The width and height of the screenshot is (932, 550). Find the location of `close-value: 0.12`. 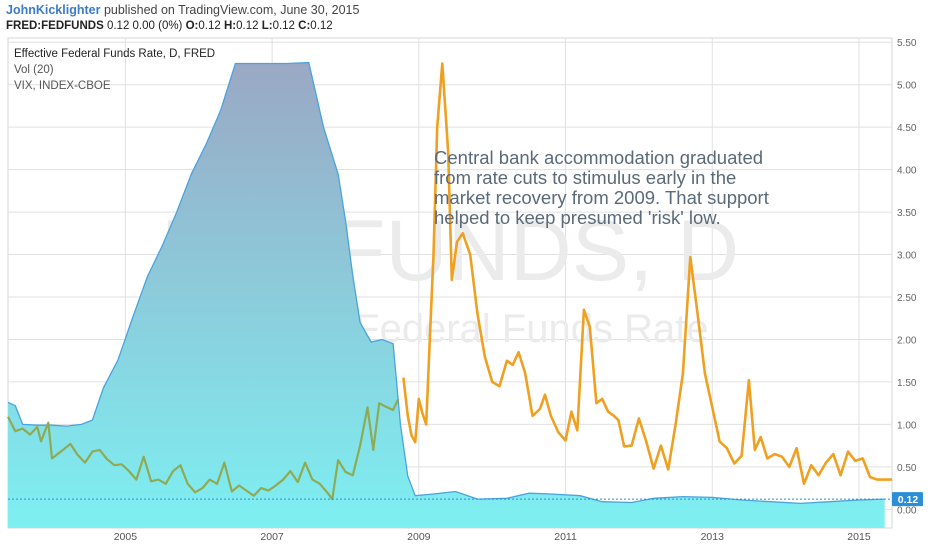

close-value: 0.12 is located at coordinates (321, 26).